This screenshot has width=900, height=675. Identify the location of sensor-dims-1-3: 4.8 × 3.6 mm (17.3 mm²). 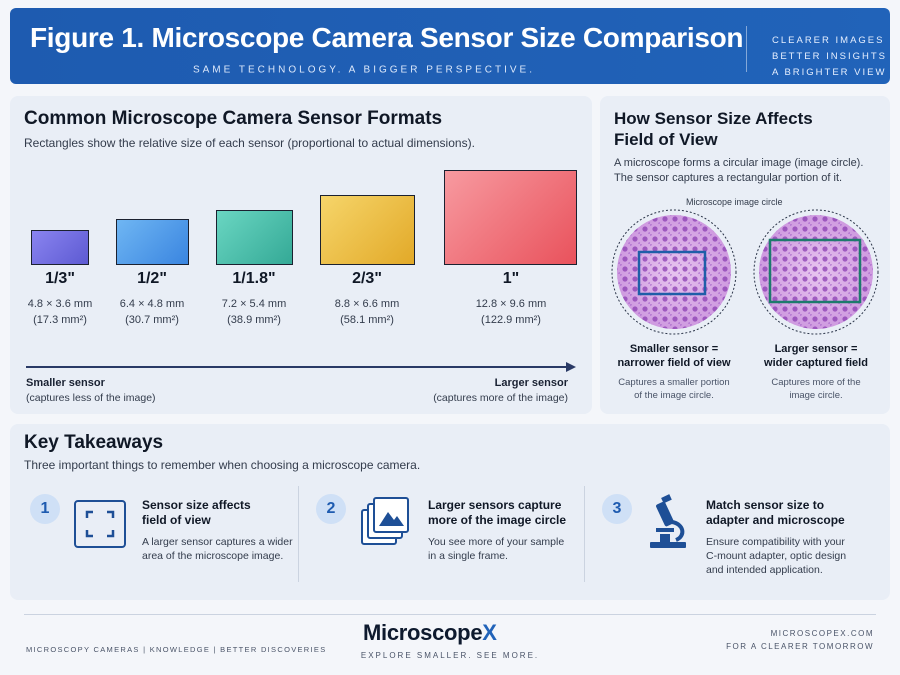
(60, 312).